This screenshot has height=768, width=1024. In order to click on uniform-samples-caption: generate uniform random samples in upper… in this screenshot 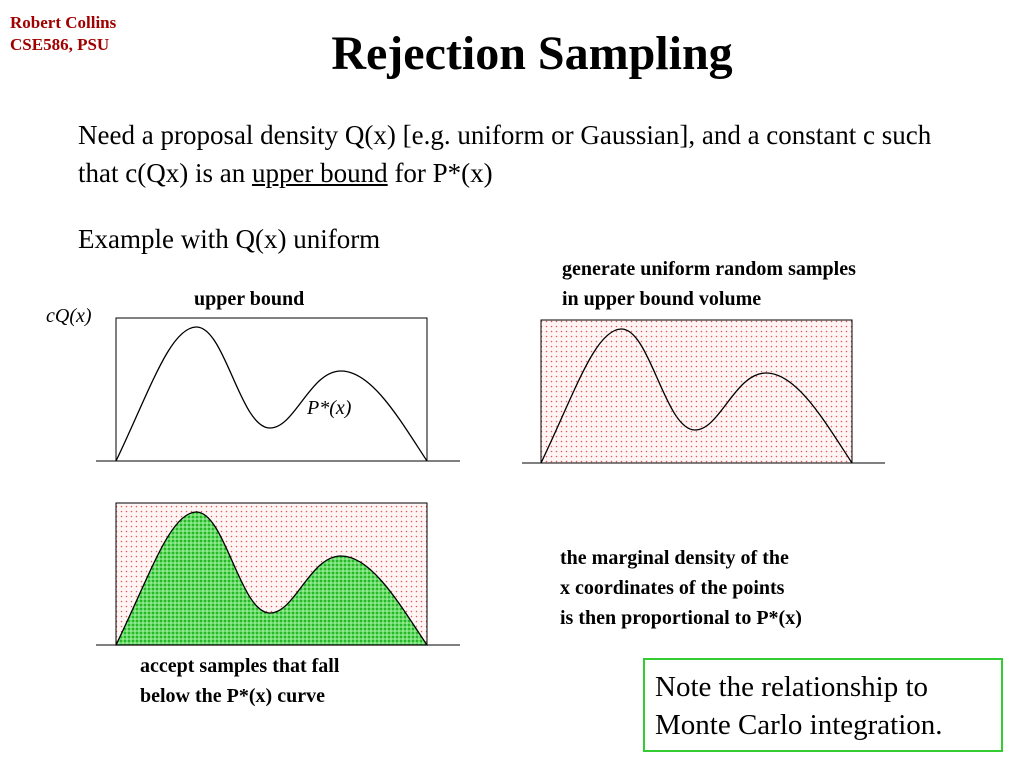, I will do `click(709, 284)`.